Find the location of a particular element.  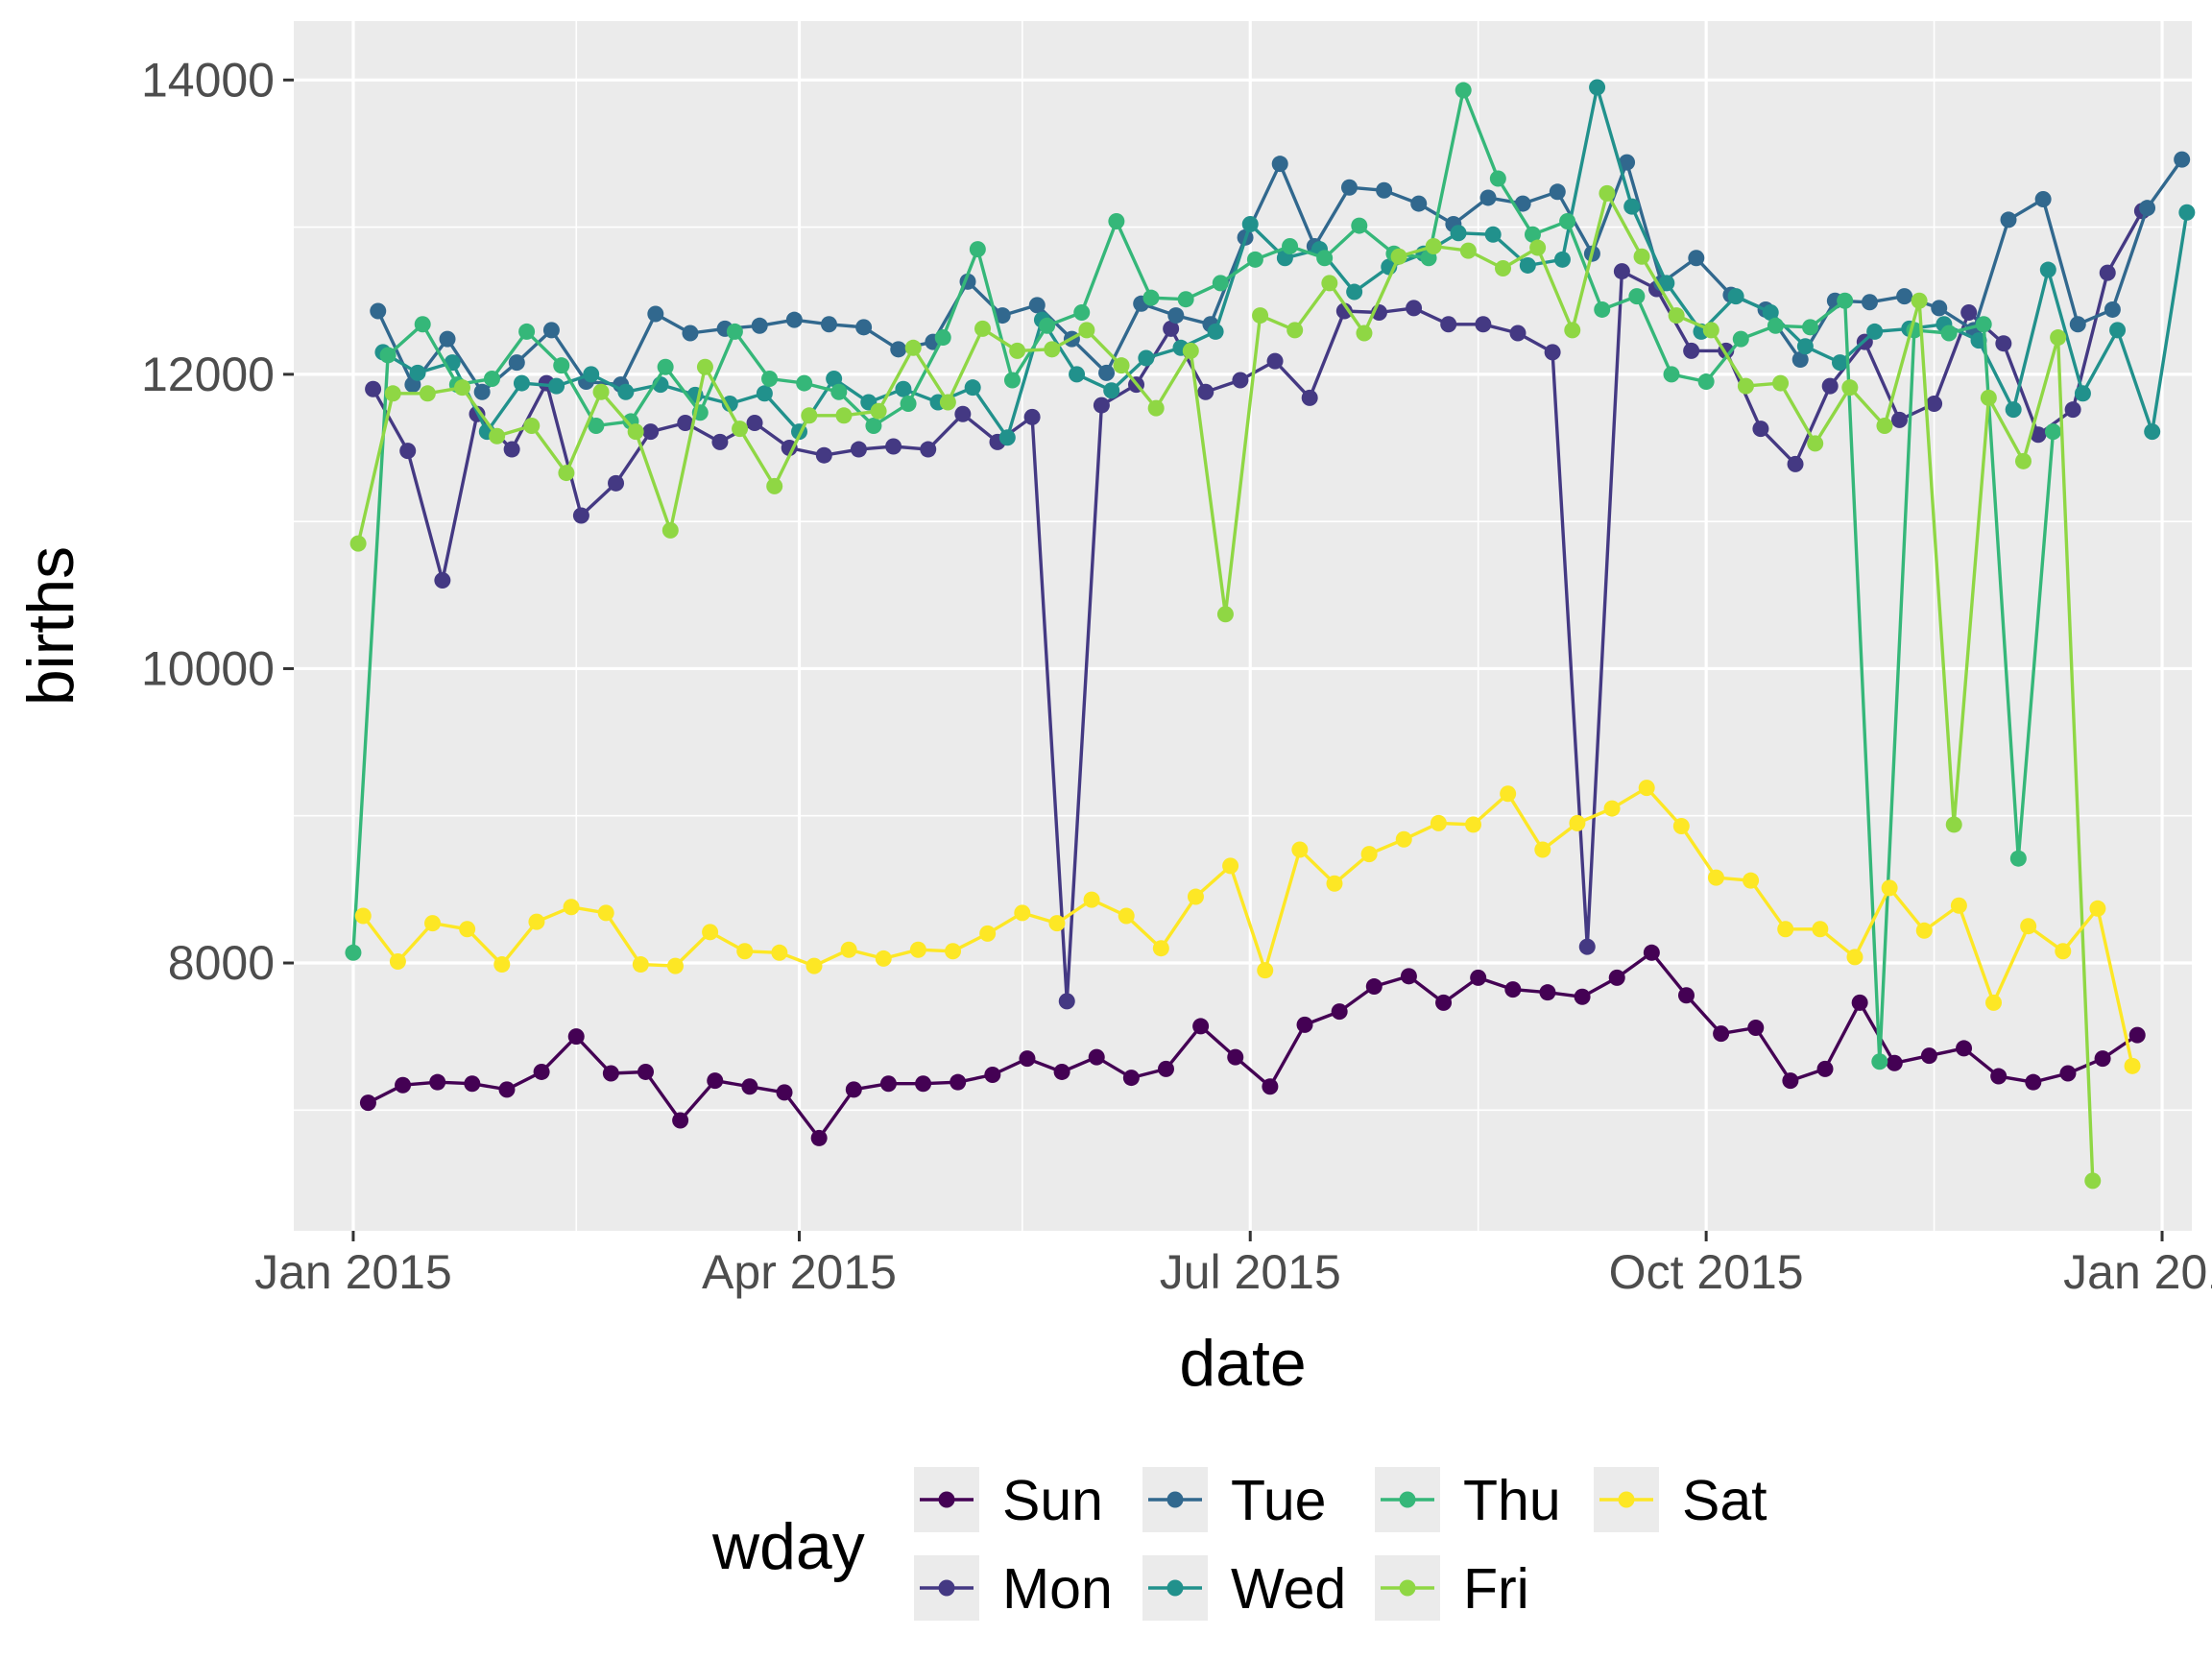

series-sun is located at coordinates (1252, 1045).